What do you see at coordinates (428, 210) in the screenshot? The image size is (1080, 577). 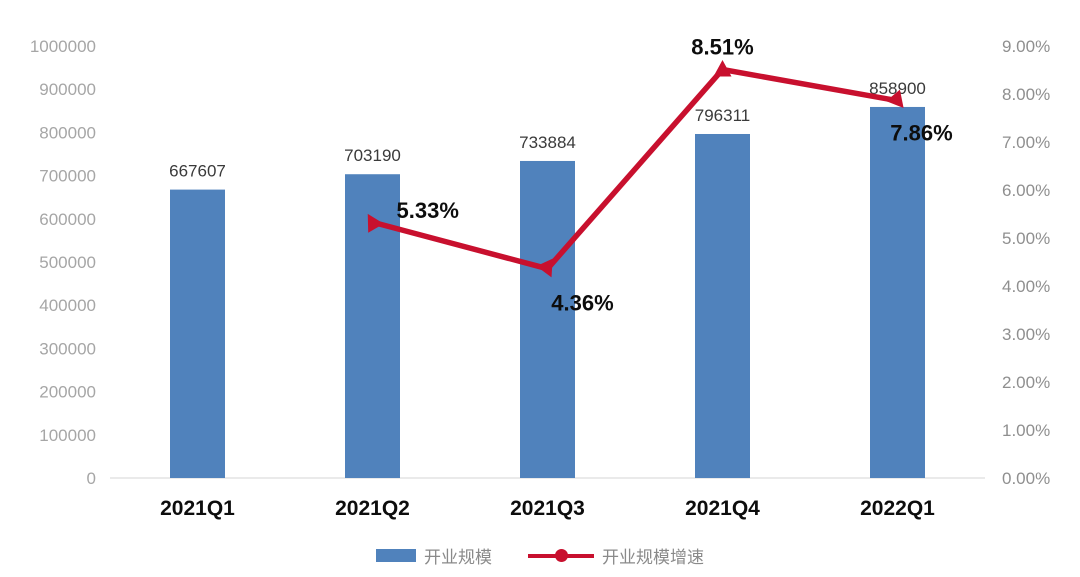 I see `line-point-label: 5.33%` at bounding box center [428, 210].